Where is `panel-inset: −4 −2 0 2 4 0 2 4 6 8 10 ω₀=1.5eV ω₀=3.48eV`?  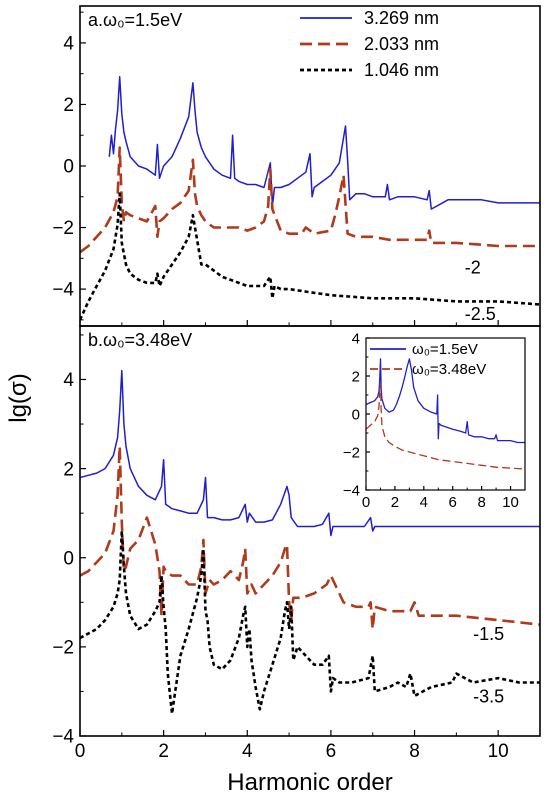 panel-inset: −4 −2 0 2 4 0 2 4 6 8 10 ω₀=1.5eV ω₀=3.48eV is located at coordinates (434, 420).